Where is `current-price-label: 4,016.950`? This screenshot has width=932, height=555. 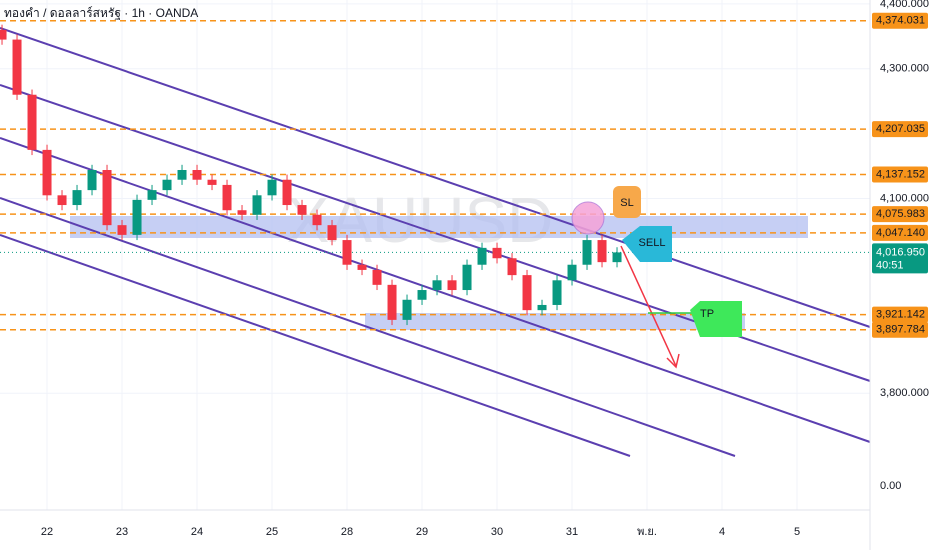
current-price-label: 4,016.950 is located at coordinates (900, 252).